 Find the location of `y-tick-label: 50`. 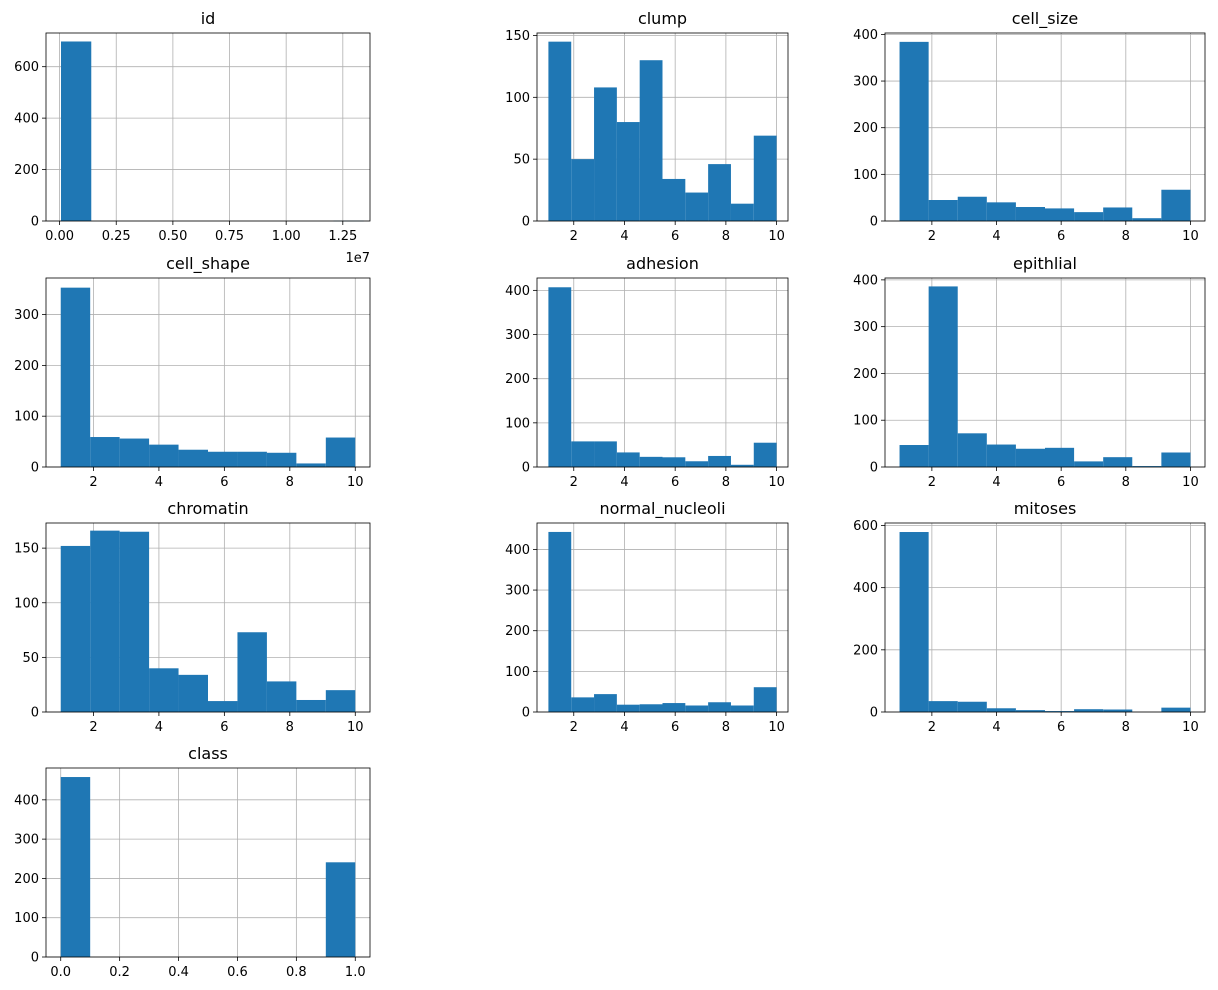

y-tick-label: 50 is located at coordinates (521, 160).